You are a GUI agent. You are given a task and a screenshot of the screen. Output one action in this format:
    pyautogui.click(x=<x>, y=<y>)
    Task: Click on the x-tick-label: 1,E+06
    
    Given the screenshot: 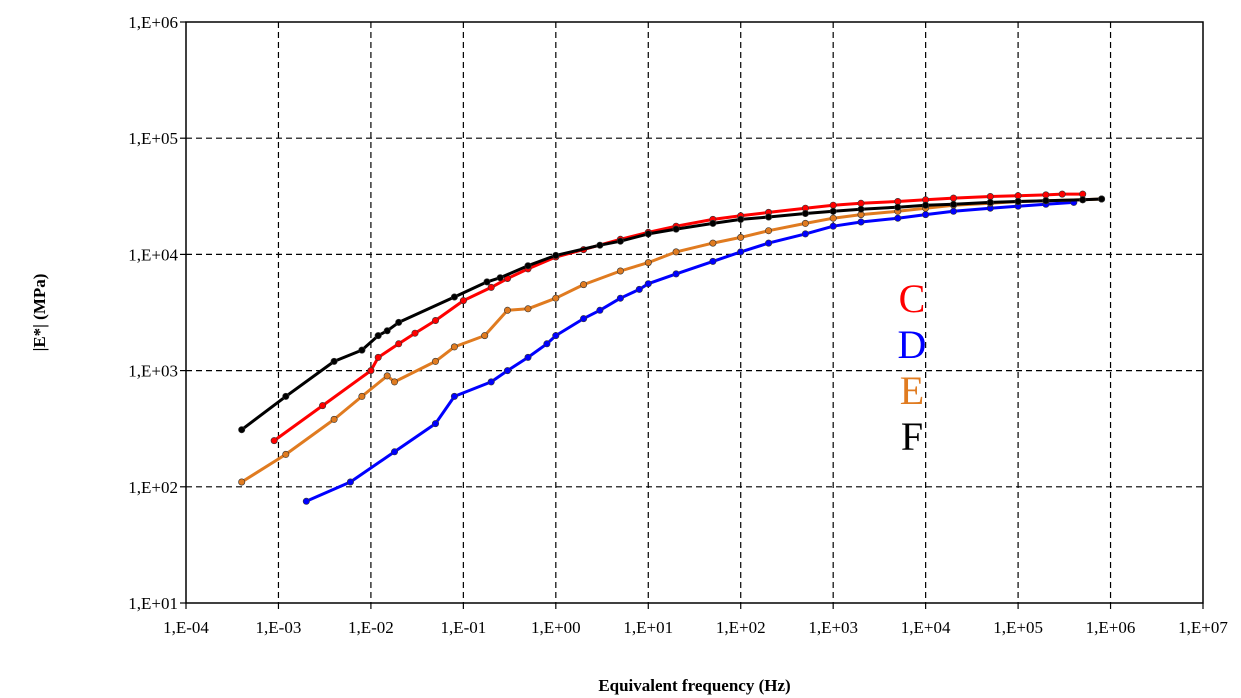 What is the action you would take?
    pyautogui.click(x=1111, y=627)
    